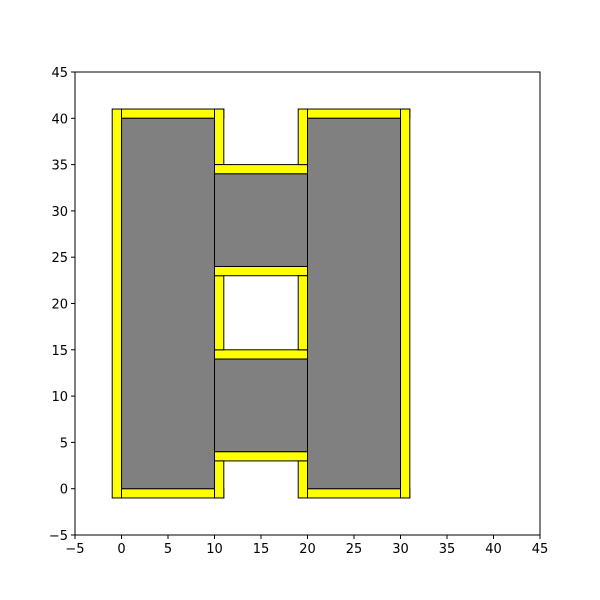 This screenshot has height=600, width=600. What do you see at coordinates (400, 549) in the screenshot?
I see `x-tick-label: 30` at bounding box center [400, 549].